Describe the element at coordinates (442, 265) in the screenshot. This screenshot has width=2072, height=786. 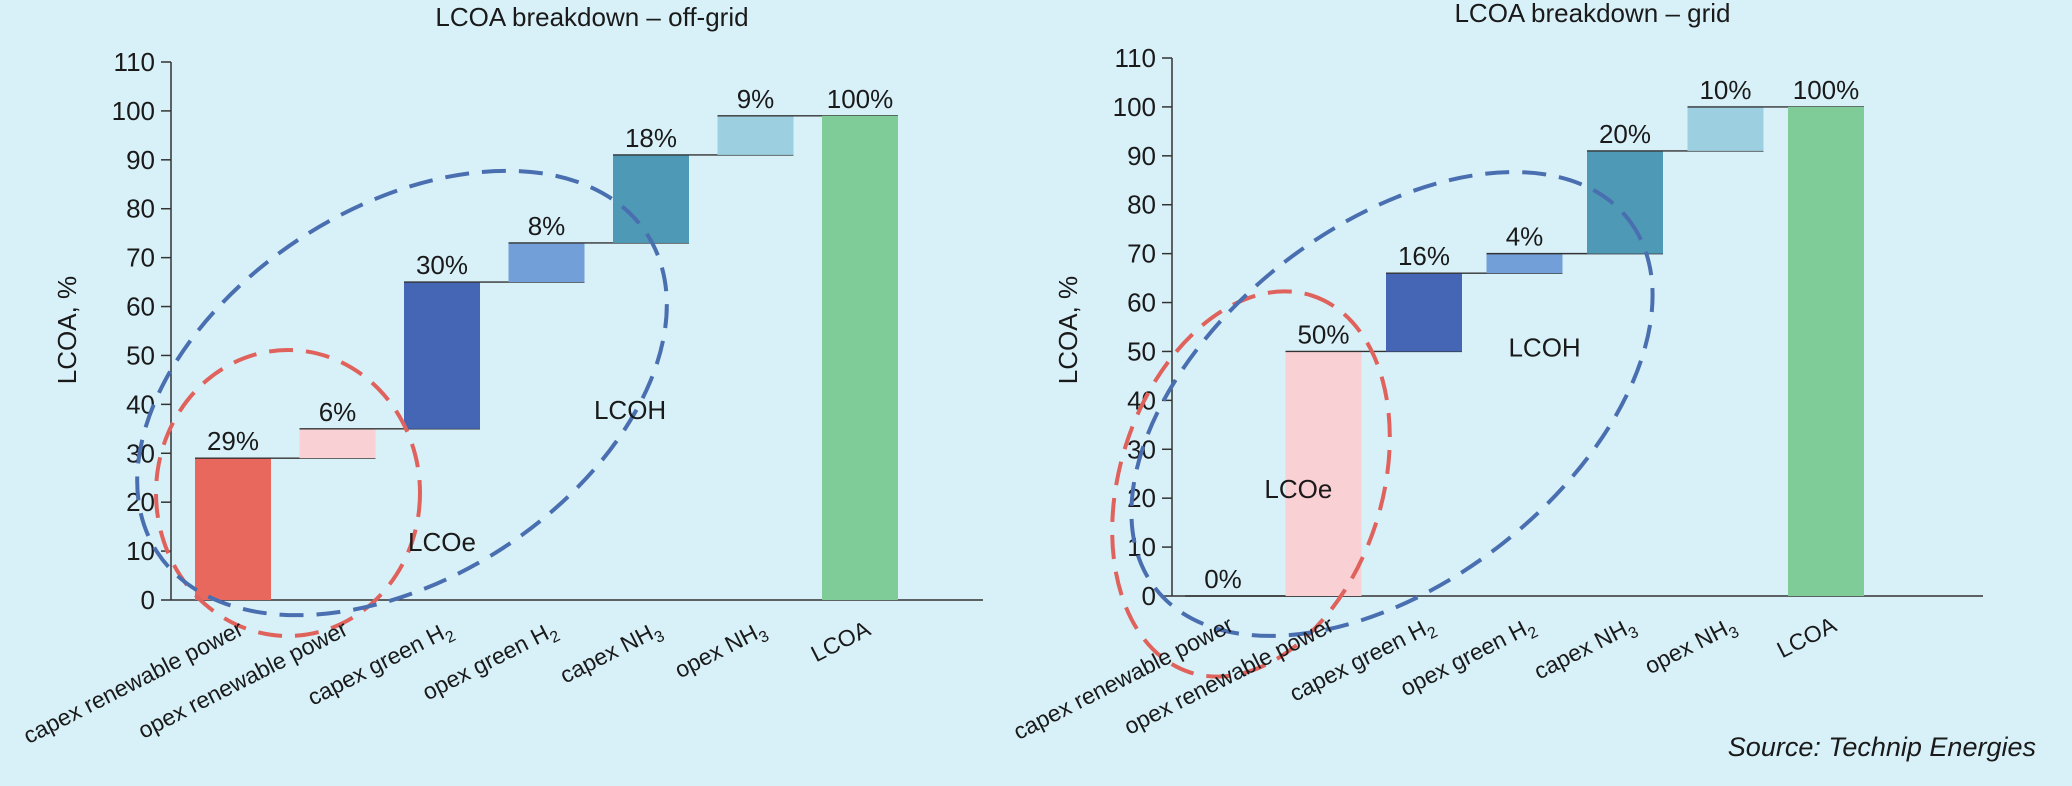
I see `data-label: 30%` at that location.